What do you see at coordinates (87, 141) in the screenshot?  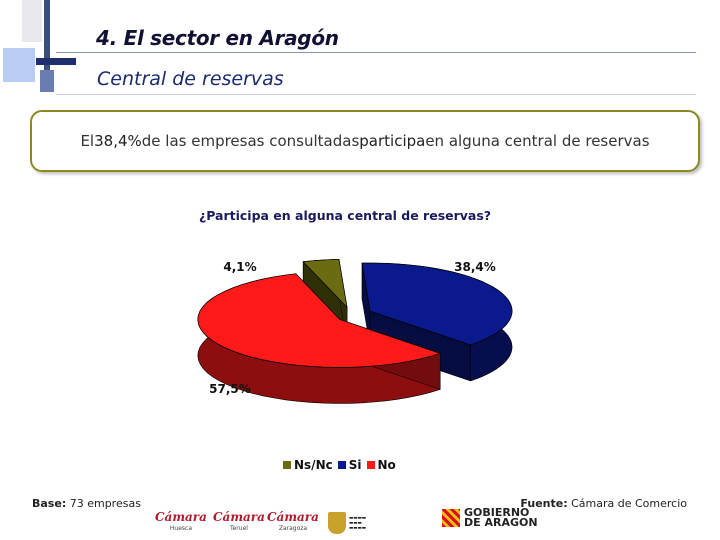 I see `callout-text-pre: El` at bounding box center [87, 141].